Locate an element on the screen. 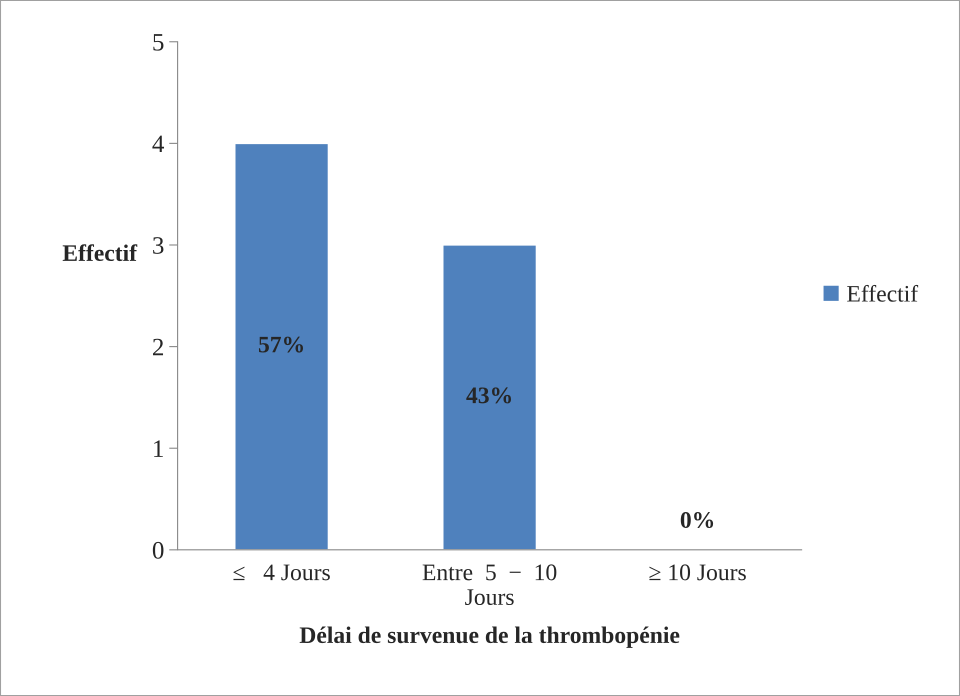  legend-label: Effectif is located at coordinates (882, 293).